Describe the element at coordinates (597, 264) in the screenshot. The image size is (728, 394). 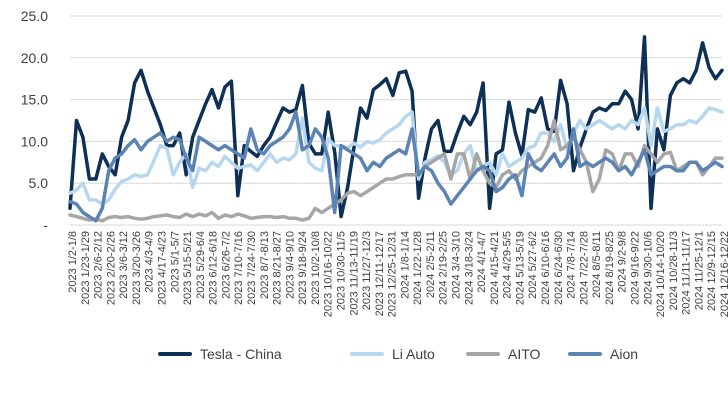
I see `x-tick-label: 2024 8/5-8/11` at that location.